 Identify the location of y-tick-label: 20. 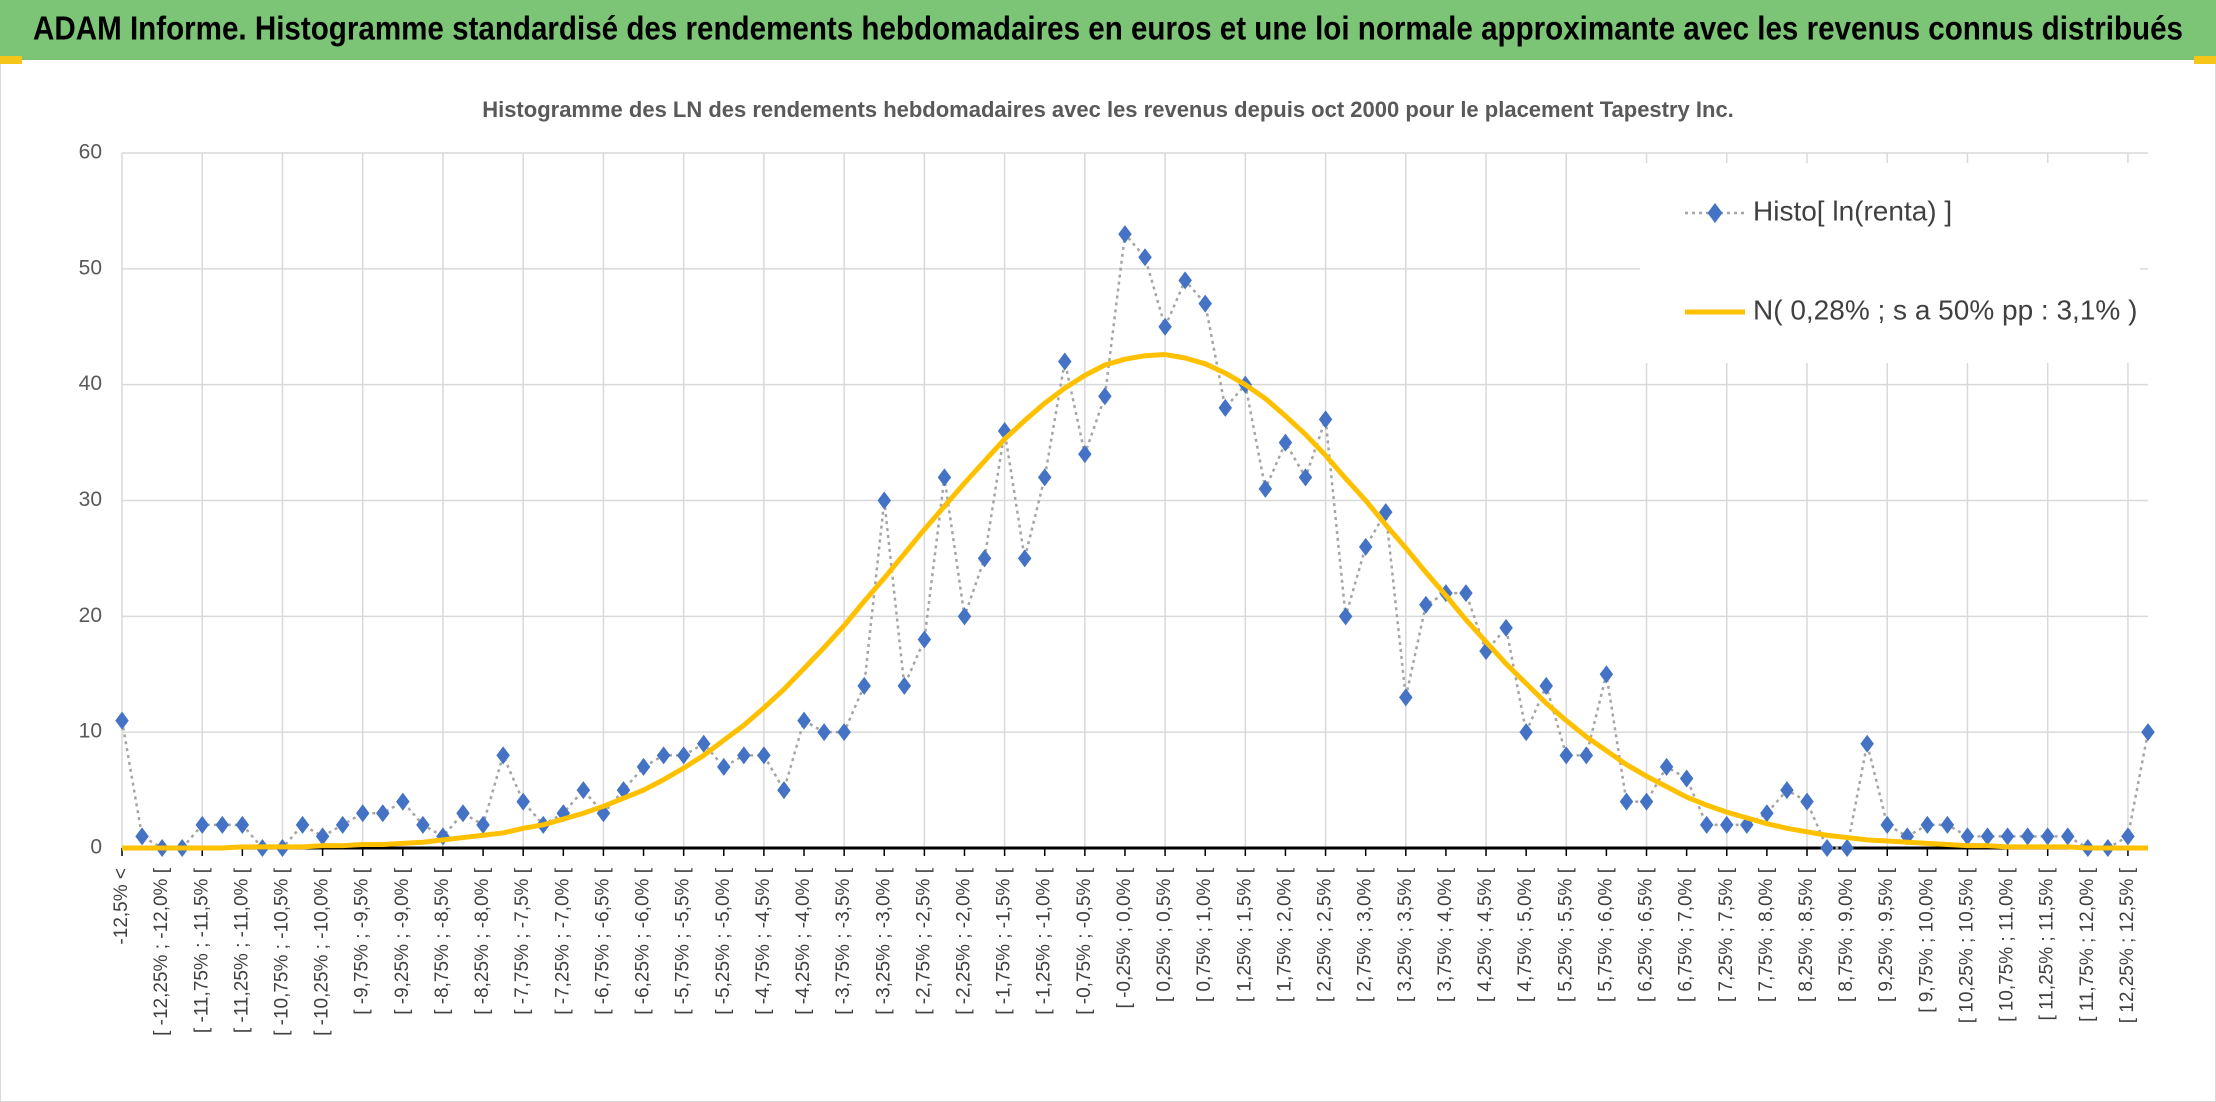
(90, 615).